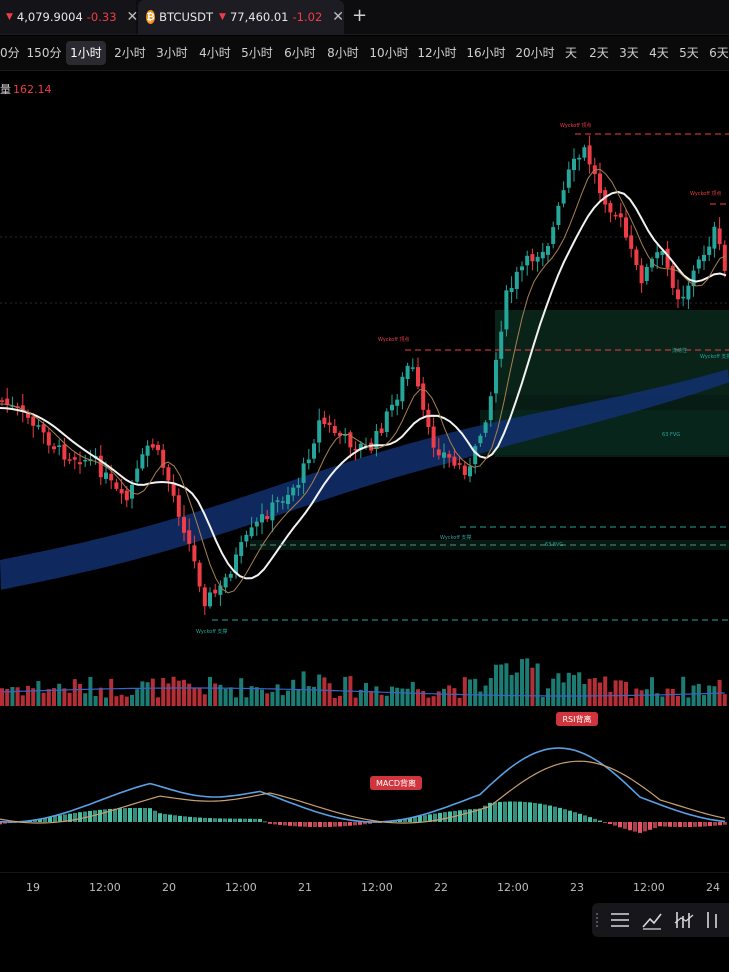  I want to click on indicator-bars-icon, so click(684, 920).